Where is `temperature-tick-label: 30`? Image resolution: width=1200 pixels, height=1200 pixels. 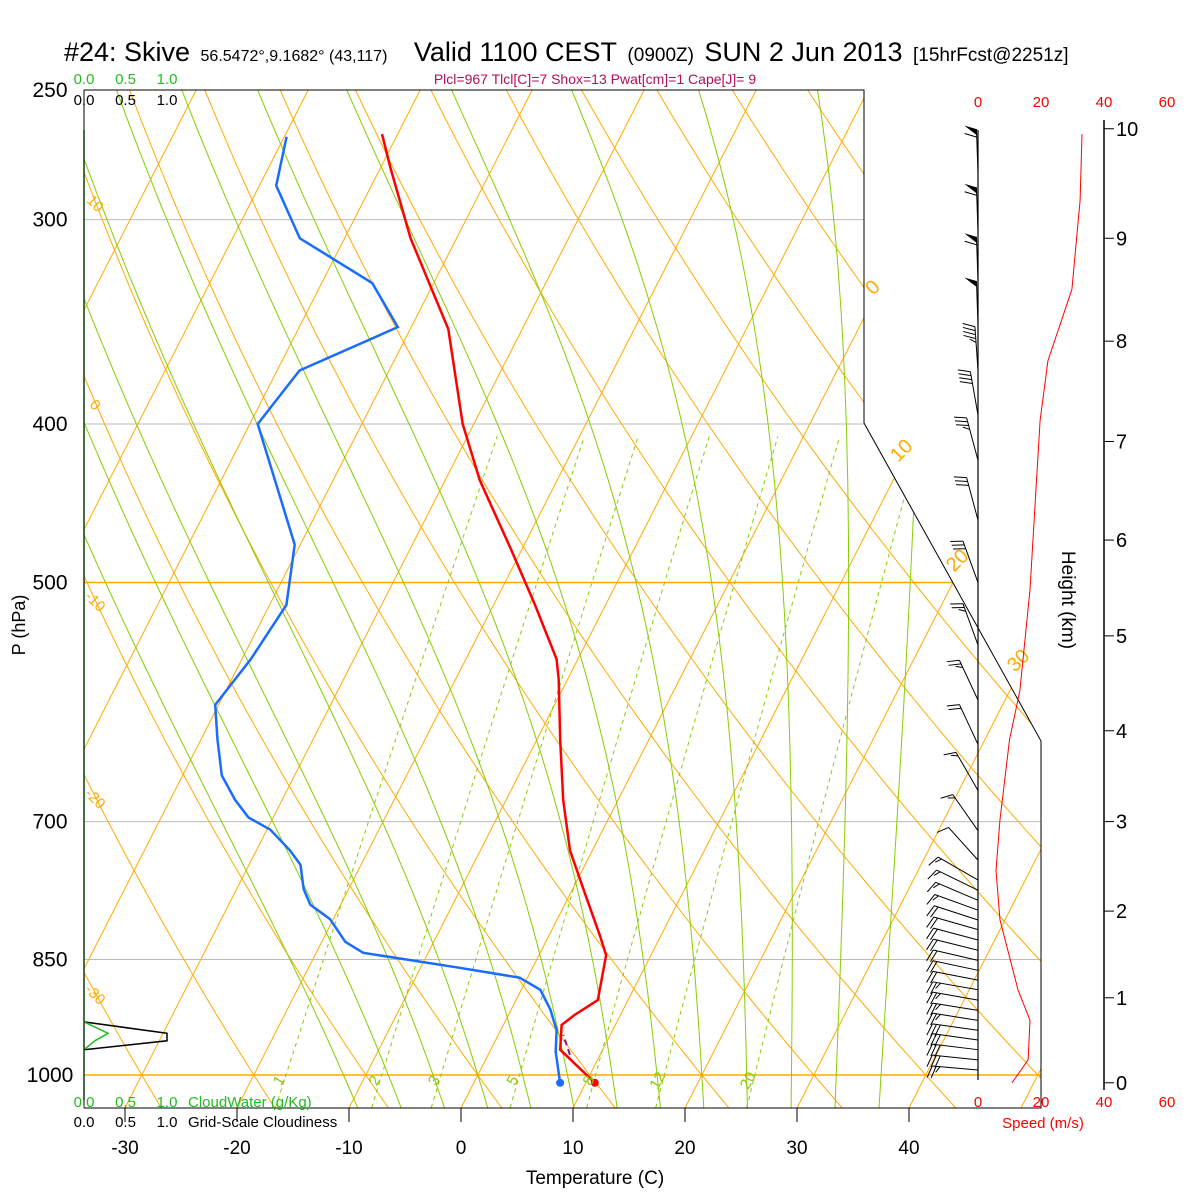 temperature-tick-label: 30 is located at coordinates (796, 1148).